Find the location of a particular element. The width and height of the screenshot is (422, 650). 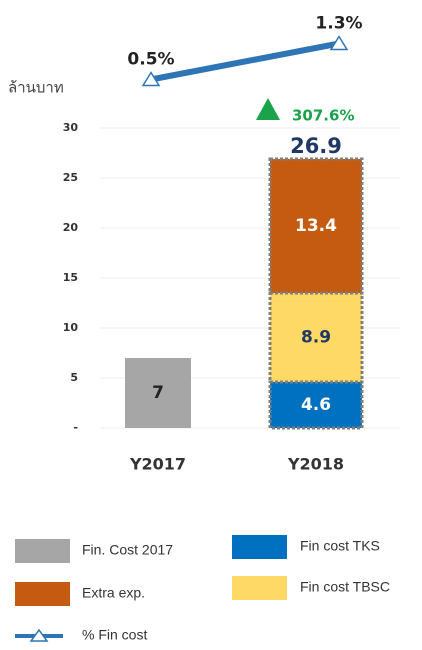

line is located at coordinates (245, 61).